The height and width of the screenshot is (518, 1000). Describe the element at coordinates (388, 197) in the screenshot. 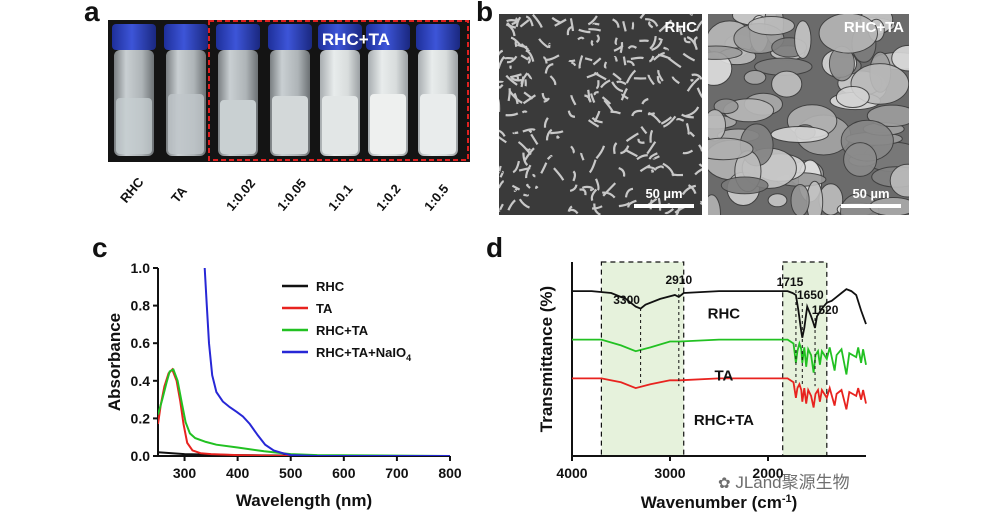

I see `vial-label: 1:0.2` at that location.